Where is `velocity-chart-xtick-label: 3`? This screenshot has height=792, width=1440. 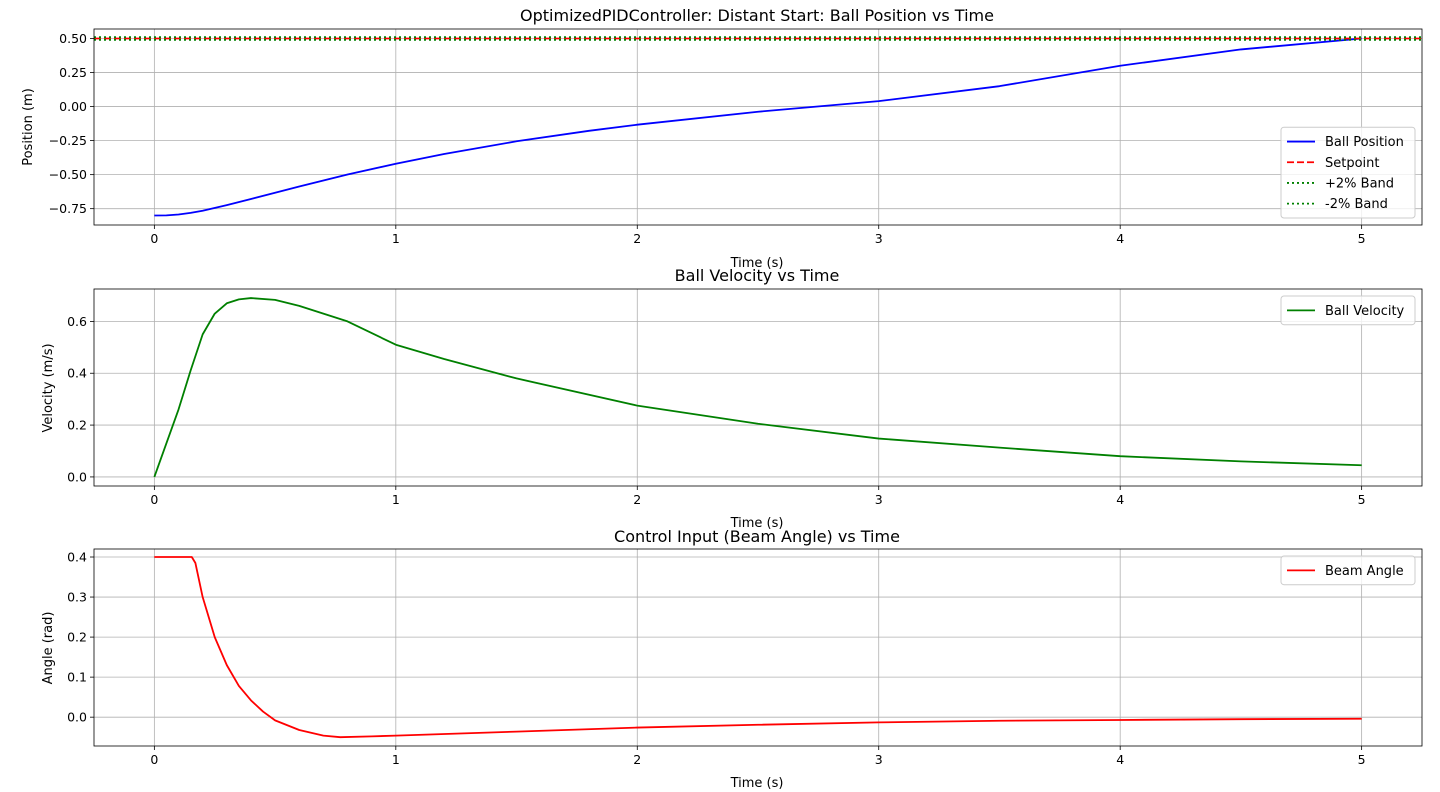 velocity-chart-xtick-label: 3 is located at coordinates (879, 499).